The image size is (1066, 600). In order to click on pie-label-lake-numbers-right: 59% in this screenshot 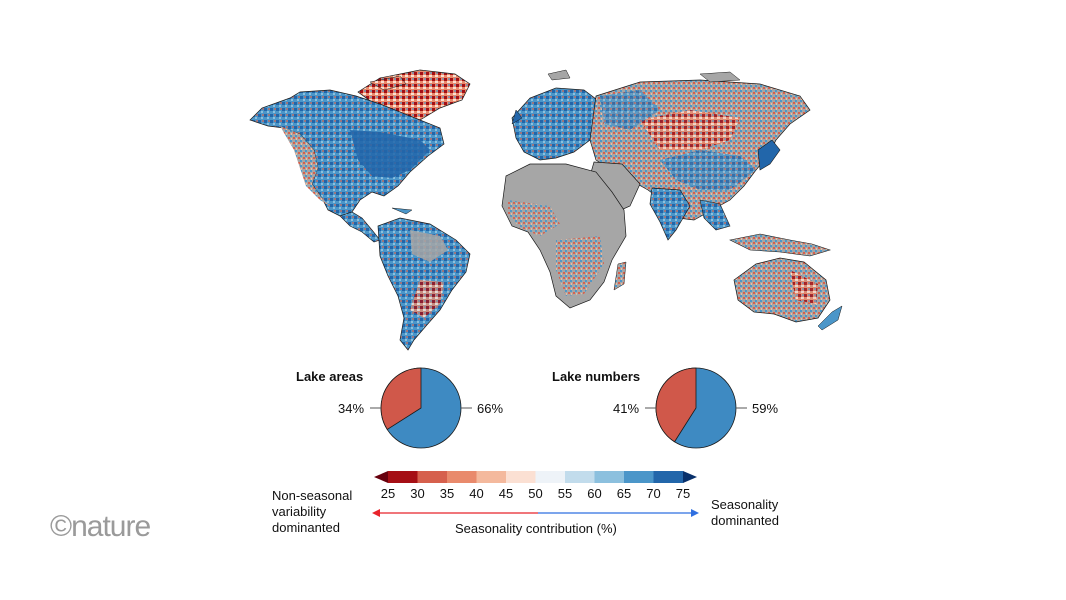, I will do `click(765, 408)`.